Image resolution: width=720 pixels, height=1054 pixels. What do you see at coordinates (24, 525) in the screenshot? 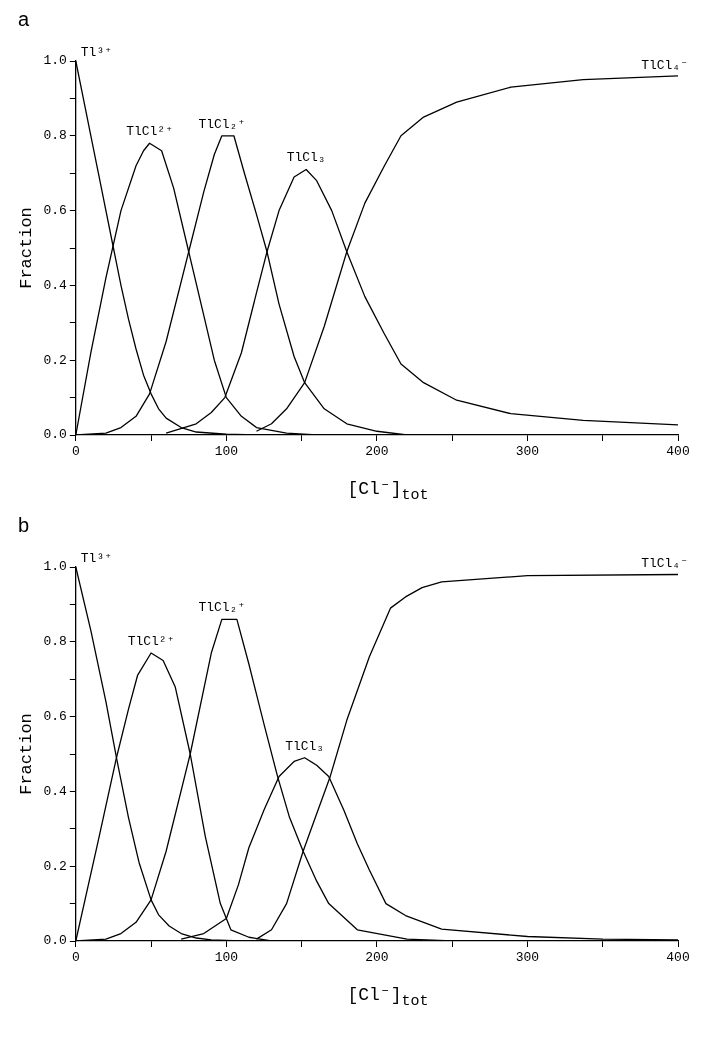
I see `chart-title: b` at bounding box center [24, 525].